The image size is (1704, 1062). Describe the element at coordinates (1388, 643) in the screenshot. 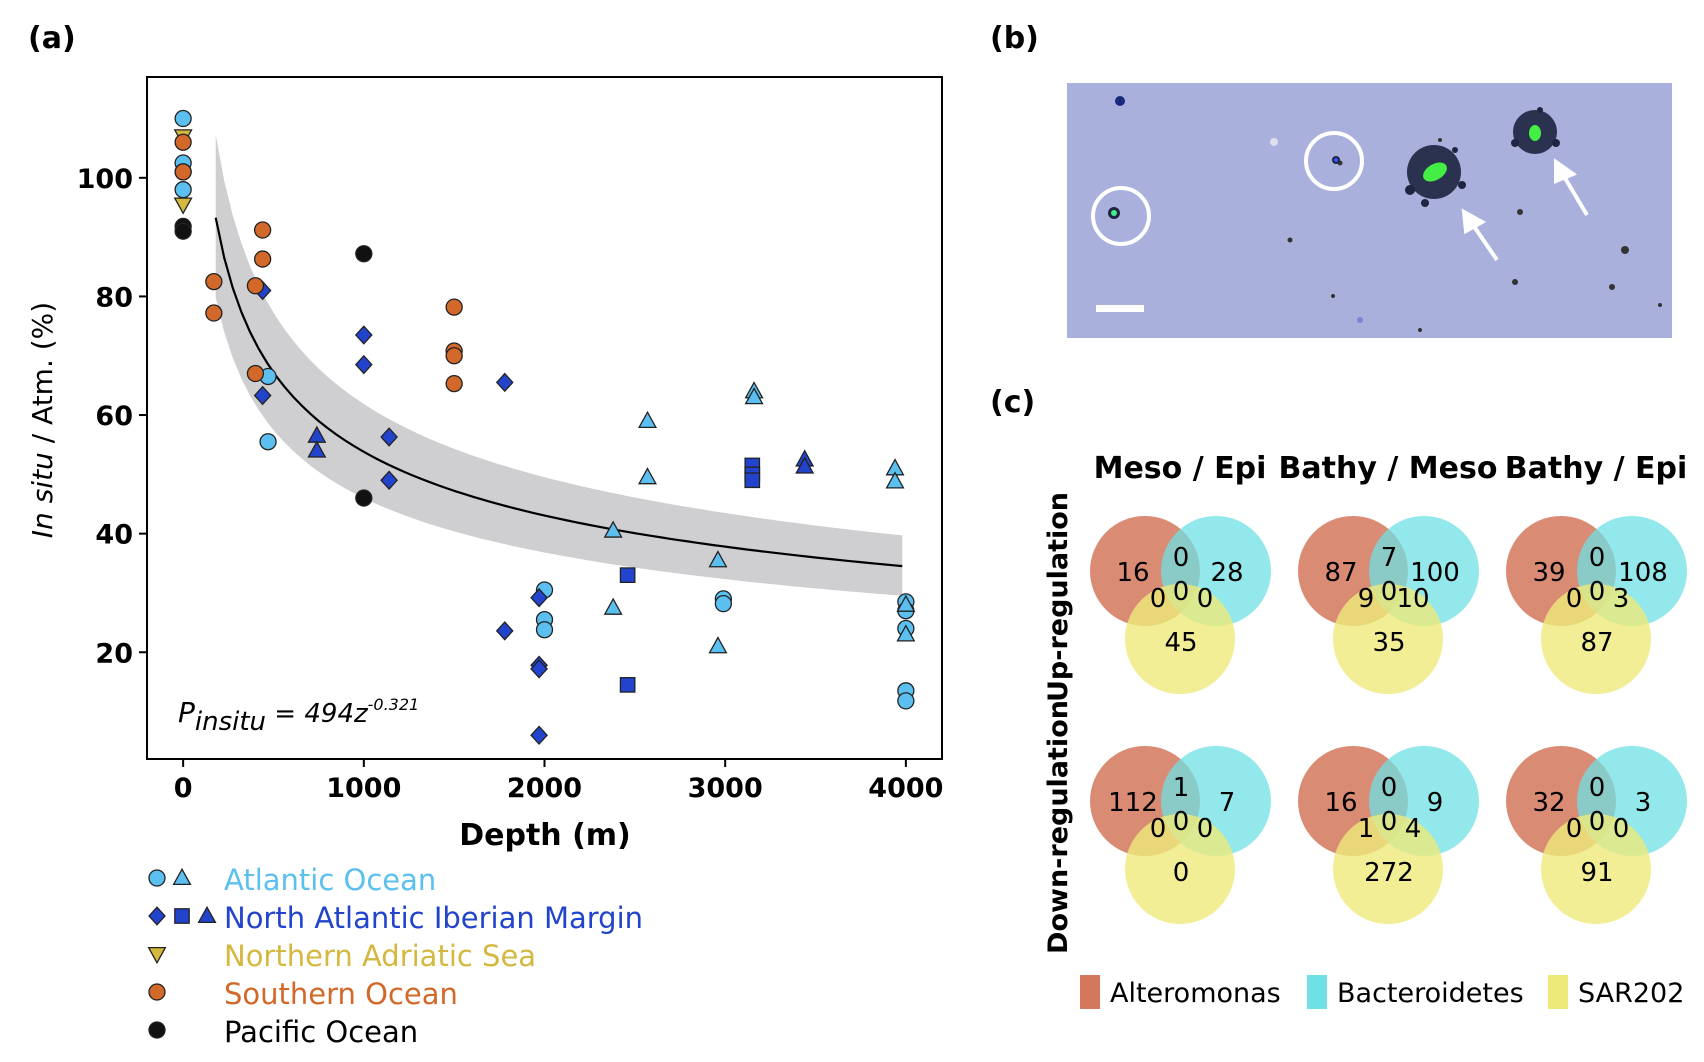

I see `venn-count-c: 35` at that location.